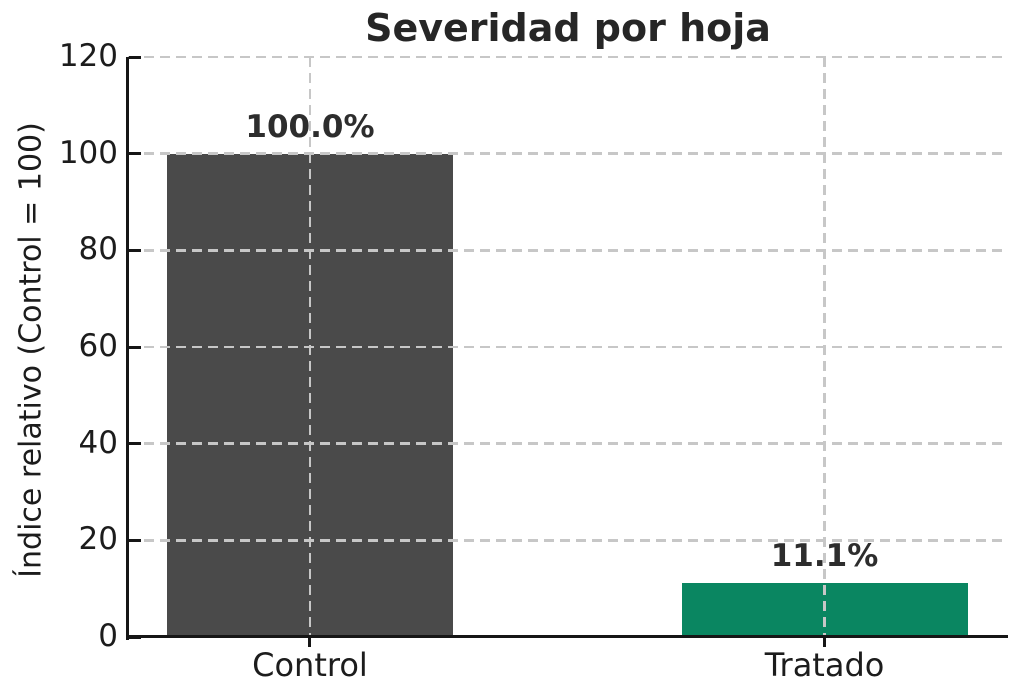 The height and width of the screenshot is (696, 1024). What do you see at coordinates (567, 636) in the screenshot?
I see `x-axis-spine` at bounding box center [567, 636].